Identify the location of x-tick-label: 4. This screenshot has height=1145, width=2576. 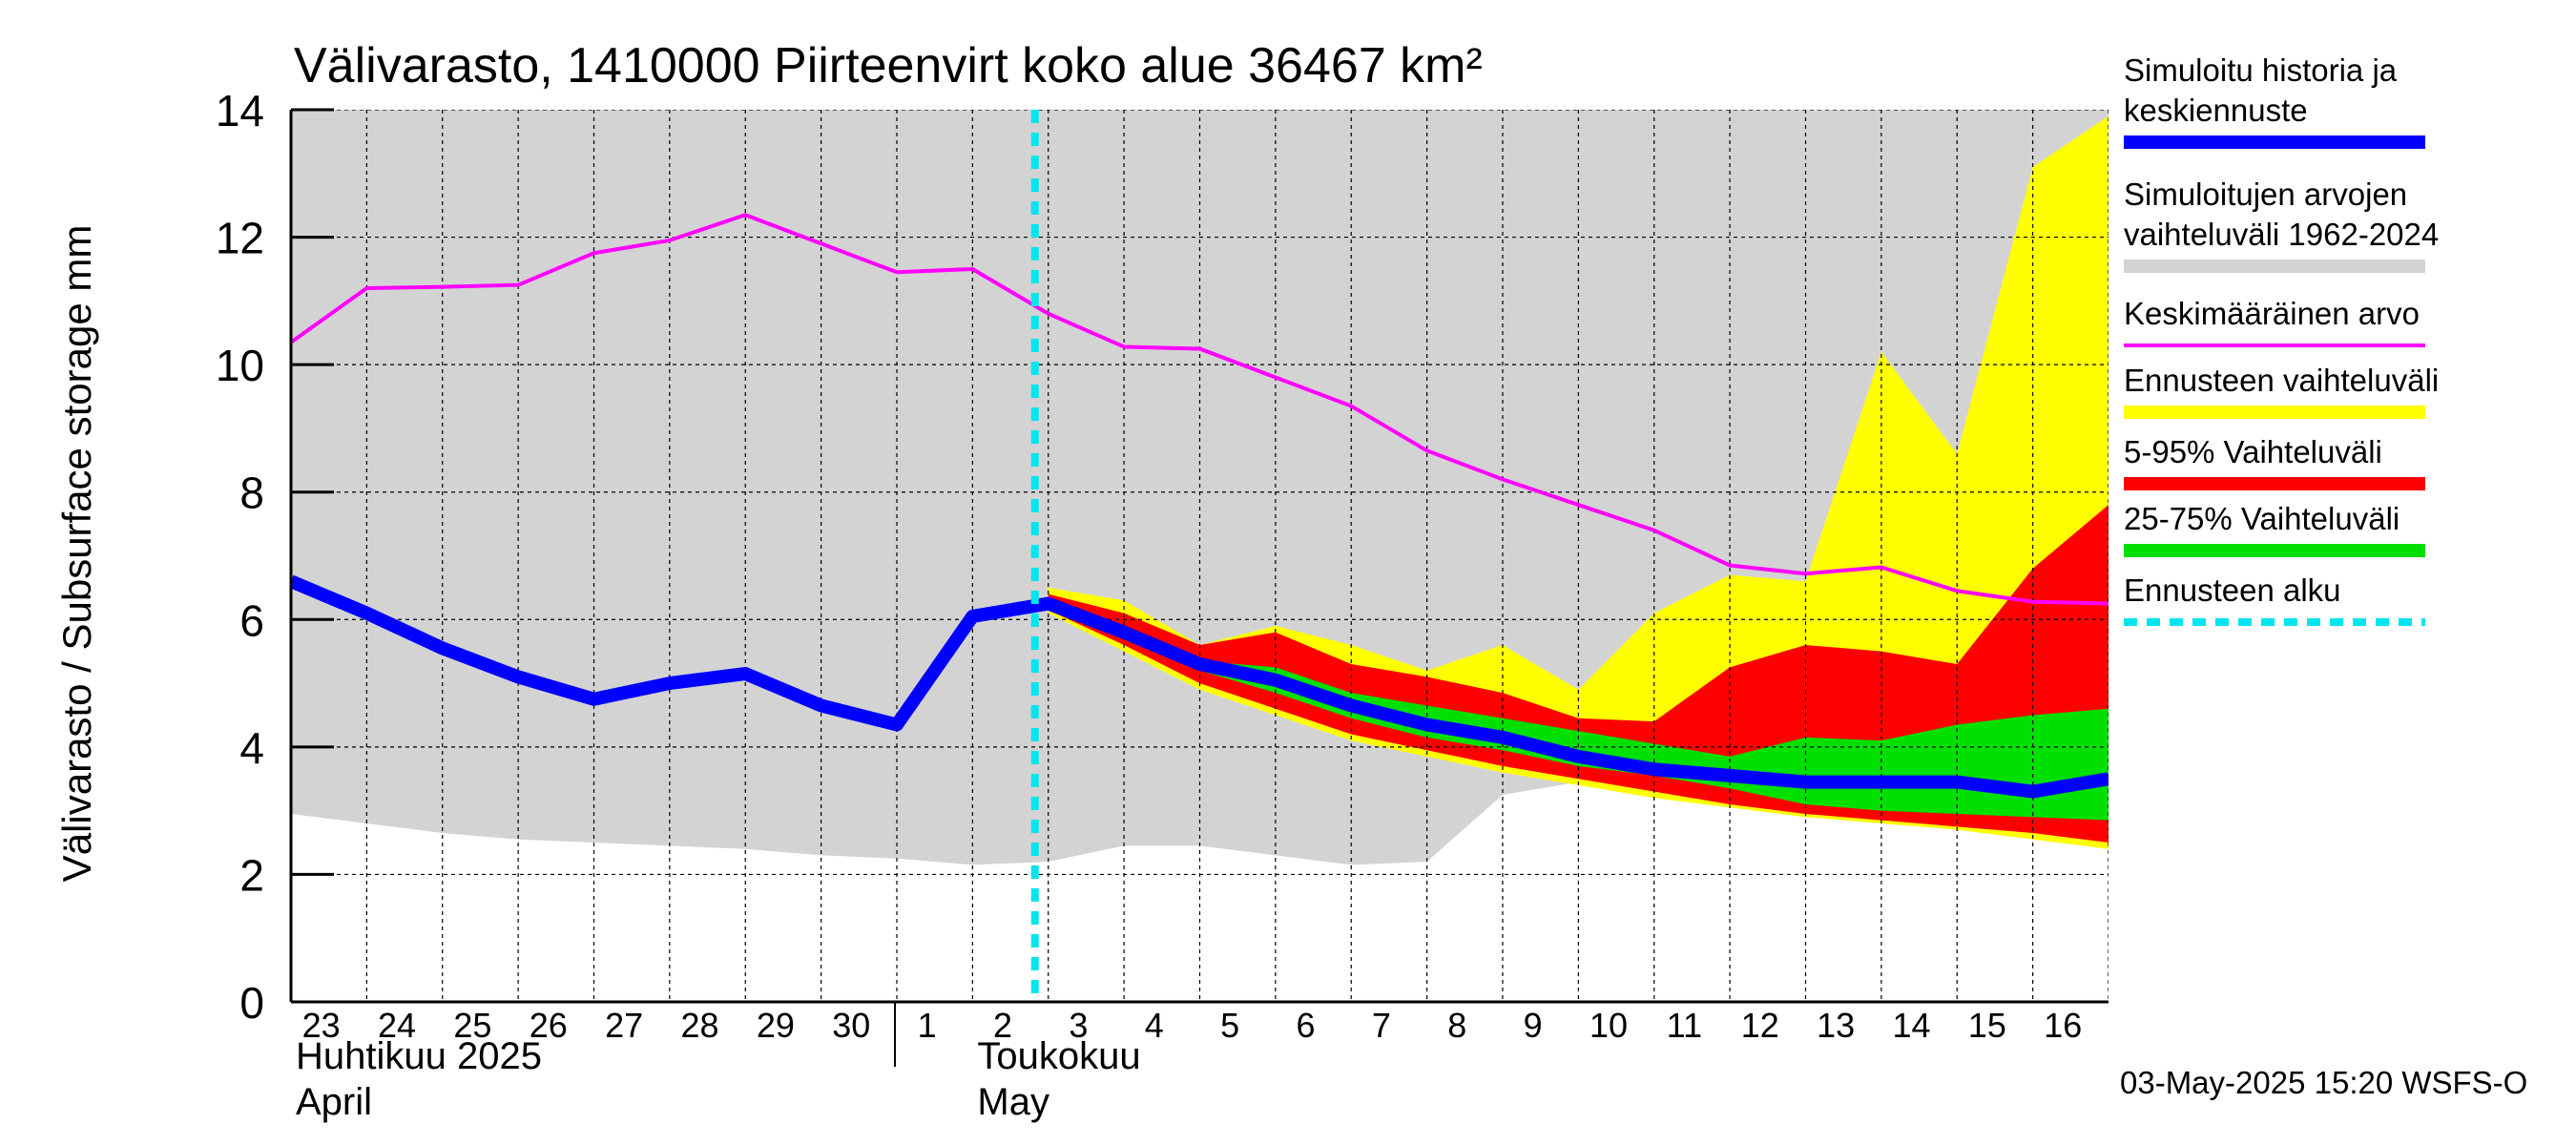
(1154, 1025).